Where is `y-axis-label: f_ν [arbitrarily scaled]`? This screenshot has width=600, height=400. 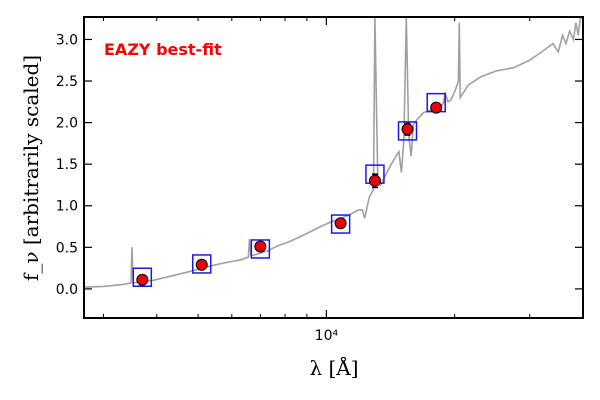
y-axis-label: f_ν [arbitrarily scaled] is located at coordinates (31, 168).